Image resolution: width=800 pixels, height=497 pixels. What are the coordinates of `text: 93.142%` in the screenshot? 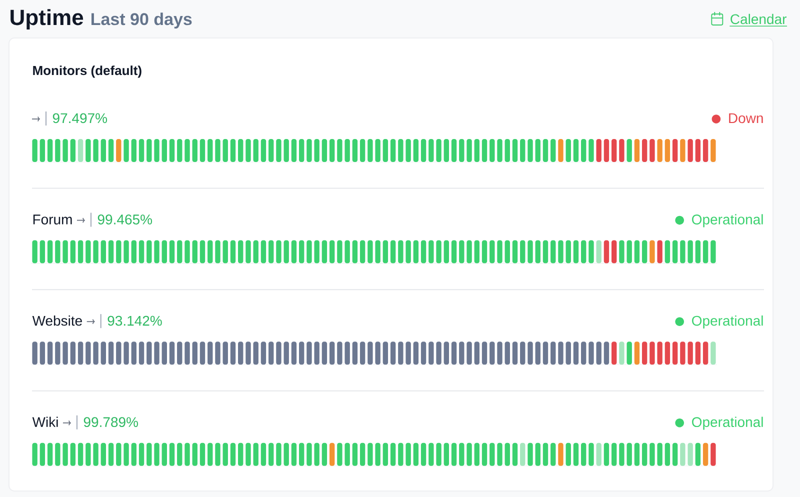 It's located at (135, 321).